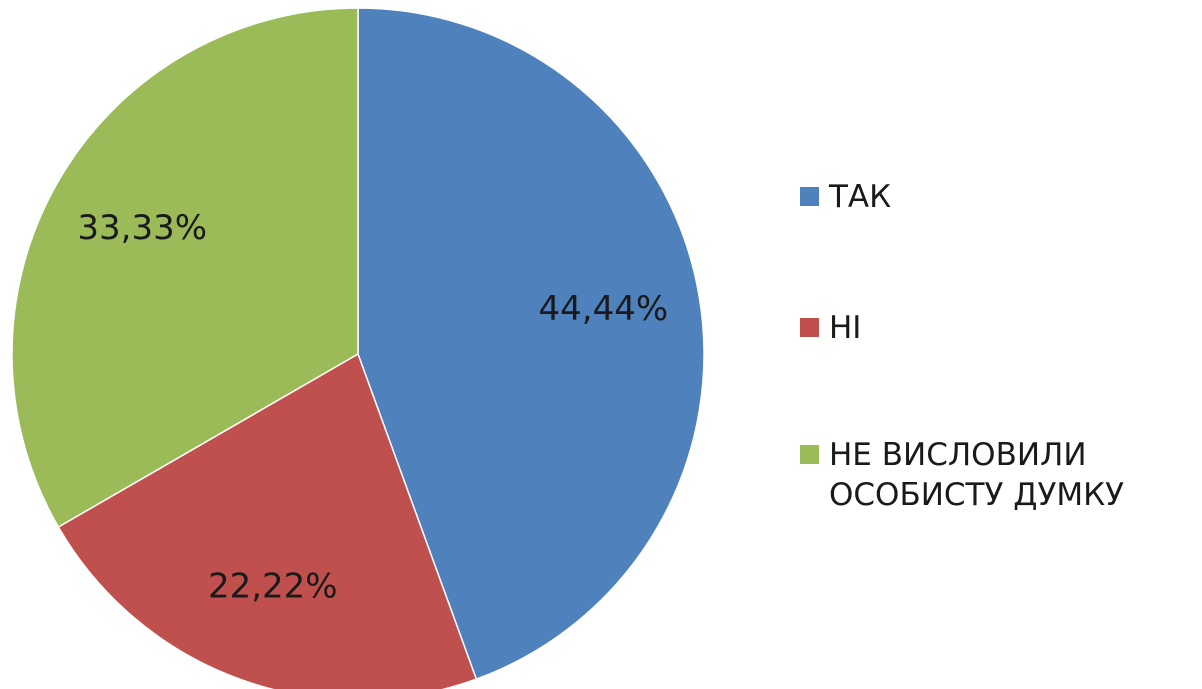  What do you see at coordinates (845, 328) in the screenshot?
I see `legend-label: НІ` at bounding box center [845, 328].